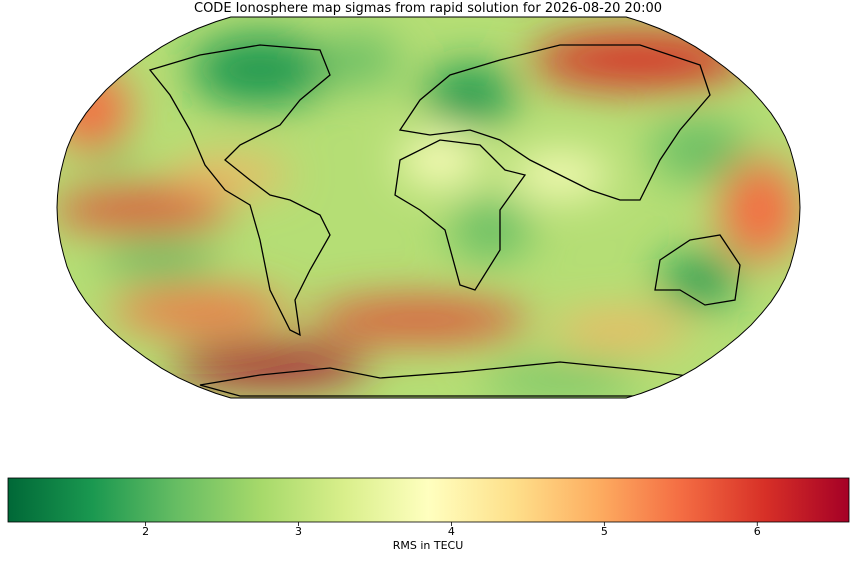 The height and width of the screenshot is (564, 857). I want to click on colorbar-label: RMS in TECU, so click(428, 545).